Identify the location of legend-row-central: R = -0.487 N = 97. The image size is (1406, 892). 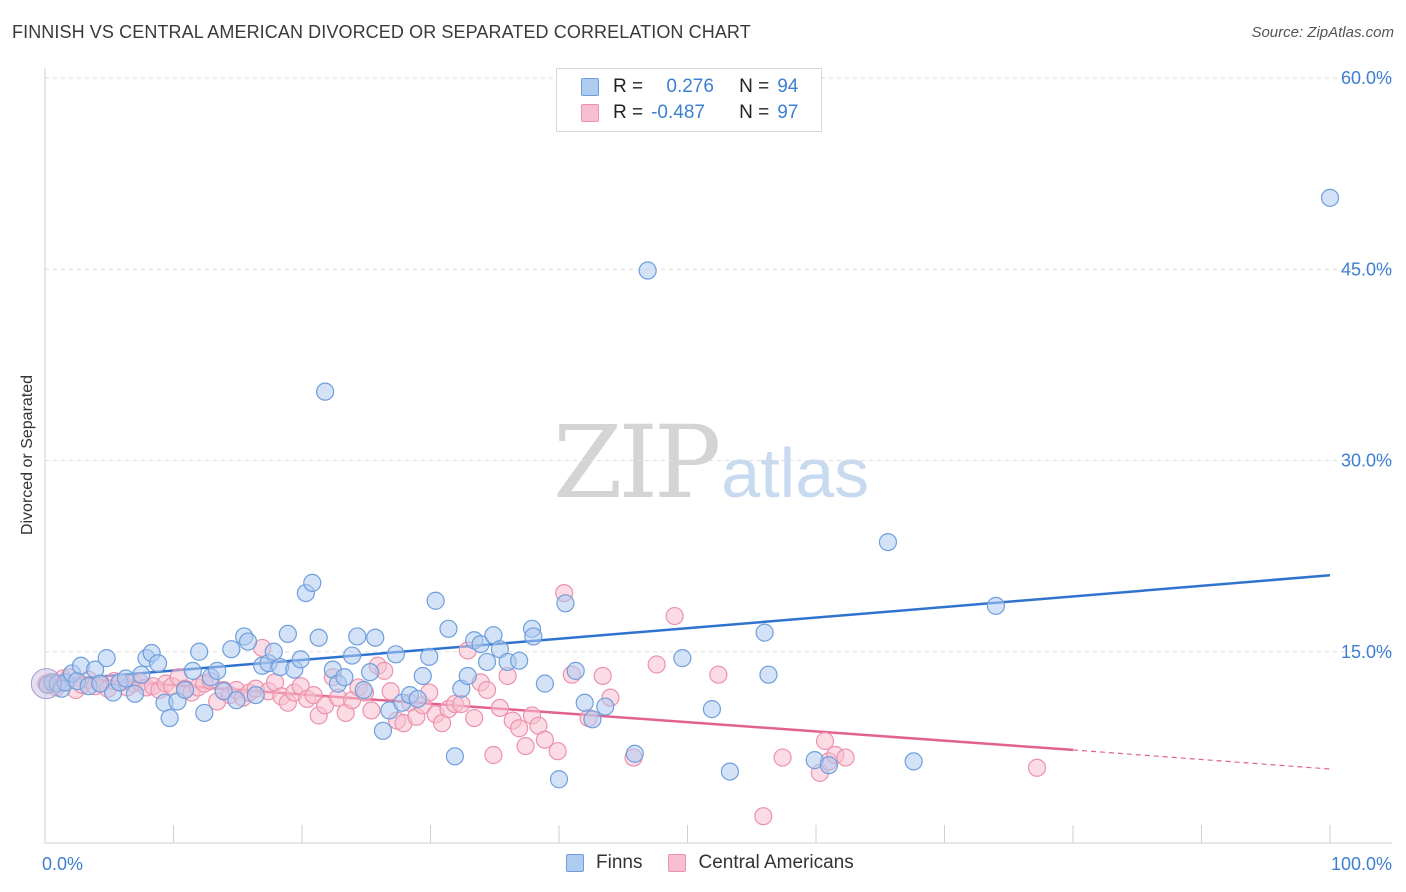
(689, 113).